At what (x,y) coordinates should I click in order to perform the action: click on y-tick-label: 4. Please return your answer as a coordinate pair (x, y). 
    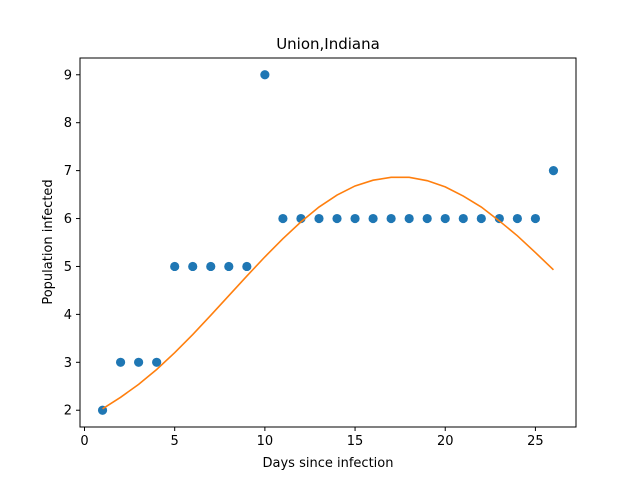
    Looking at the image, I should click on (68, 315).